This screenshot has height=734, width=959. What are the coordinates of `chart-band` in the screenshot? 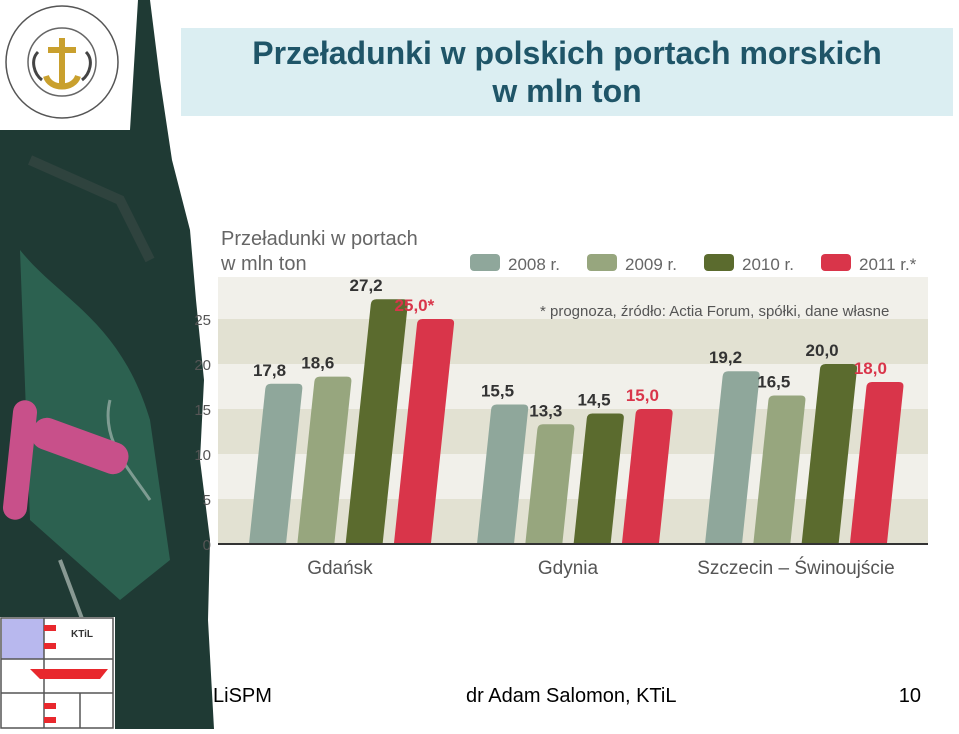 It's located at (573, 341).